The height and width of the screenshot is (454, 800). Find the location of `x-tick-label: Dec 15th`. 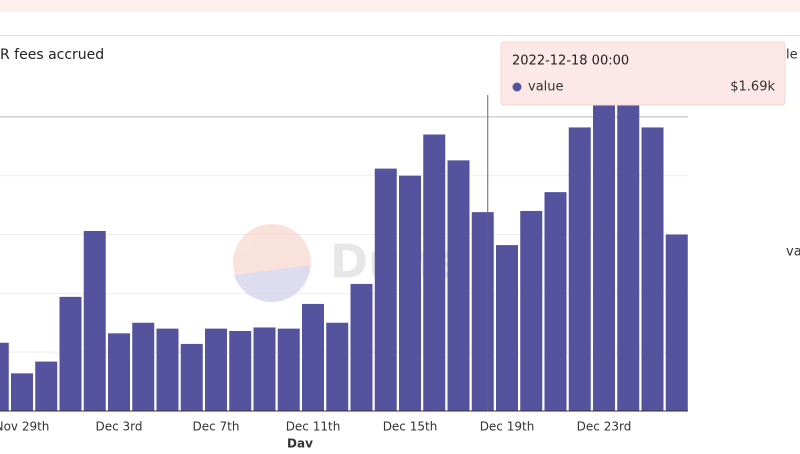

x-tick-label: Dec 15th is located at coordinates (410, 427).